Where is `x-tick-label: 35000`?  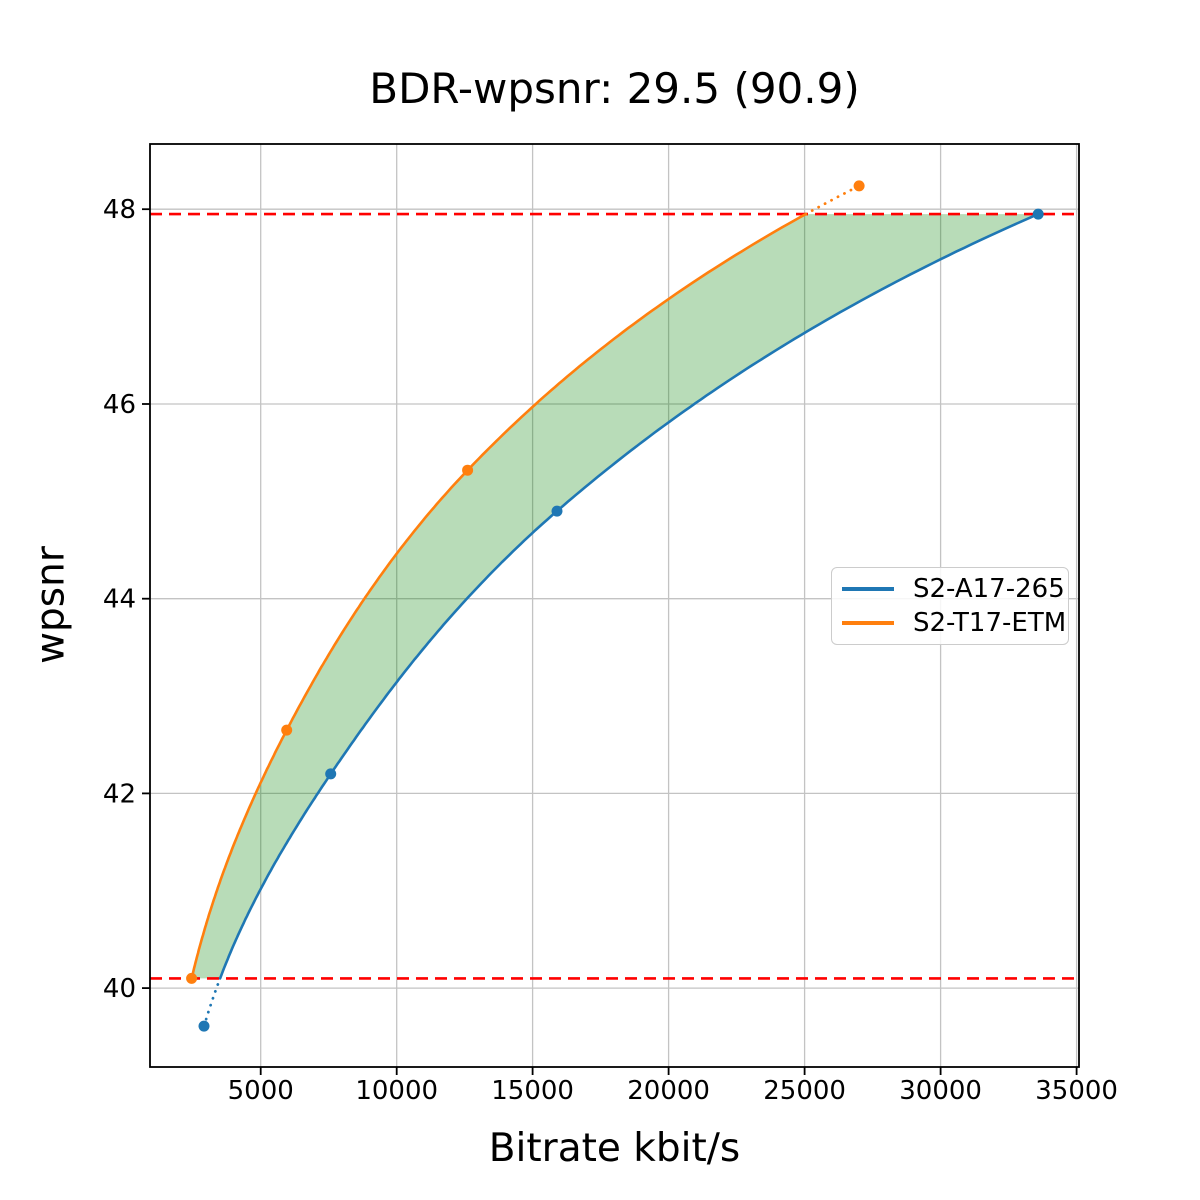 x-tick-label: 35000 is located at coordinates (1076, 1091).